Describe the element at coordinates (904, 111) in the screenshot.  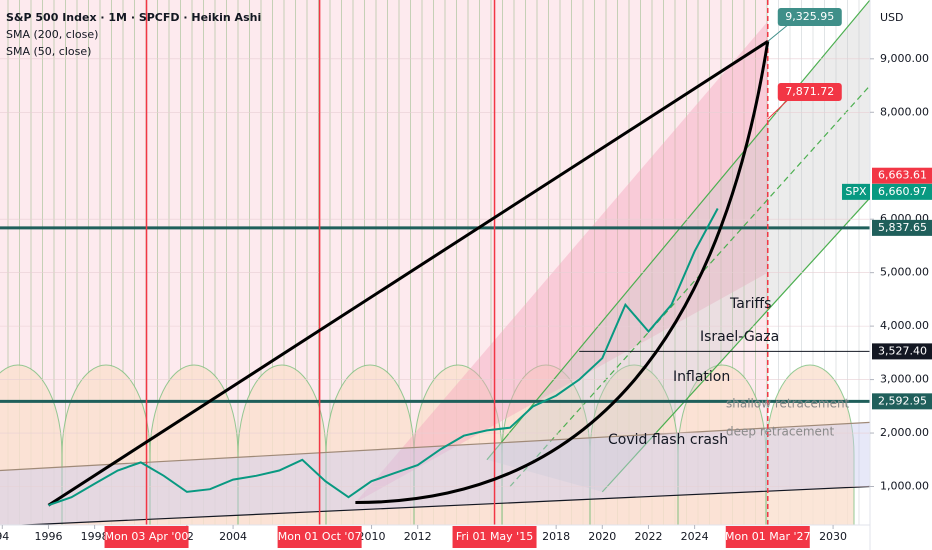
I see `y-tick-label: 8,000.00` at that location.